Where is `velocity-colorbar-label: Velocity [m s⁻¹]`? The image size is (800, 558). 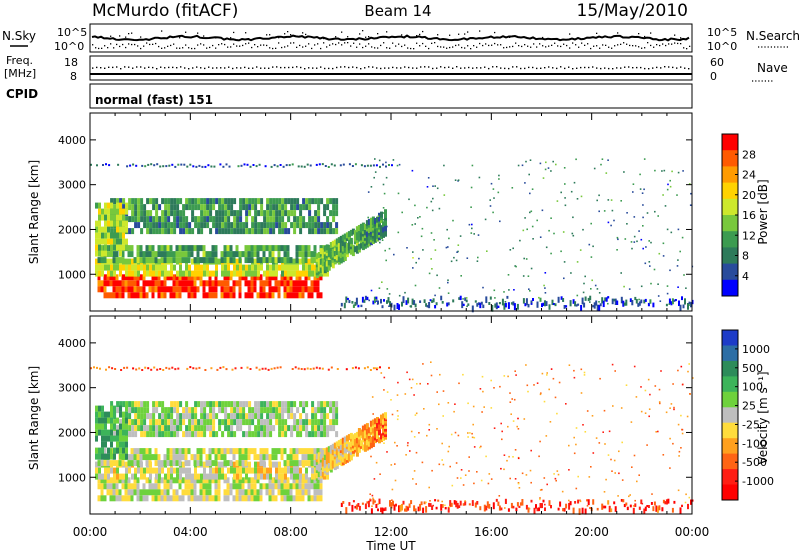 velocity-colorbar-label: Velocity [m s⁻¹] is located at coordinates (763, 417).